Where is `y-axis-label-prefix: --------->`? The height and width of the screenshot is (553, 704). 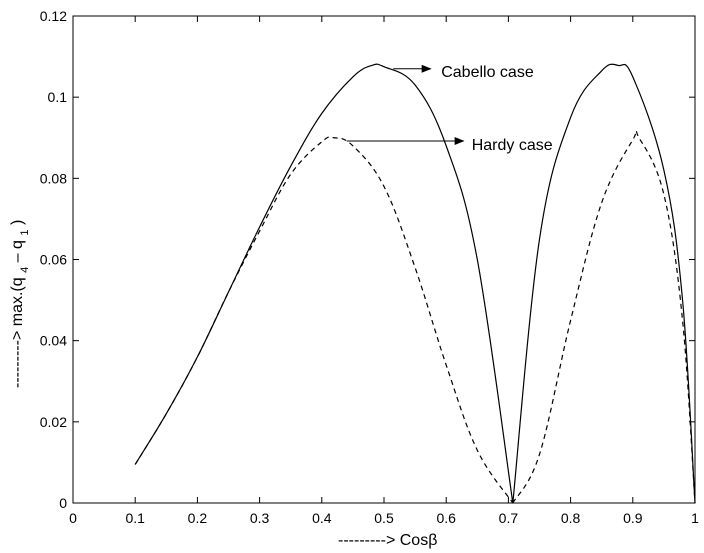
y-axis-label-prefix: ---------> is located at coordinates (17, 359).